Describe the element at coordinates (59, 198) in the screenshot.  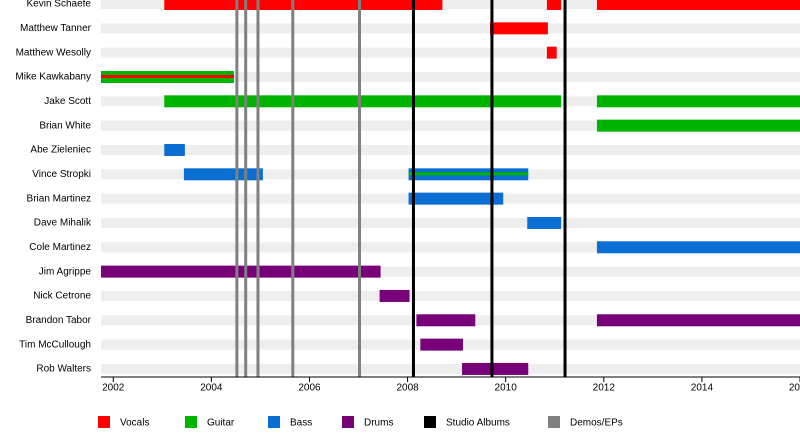
I see `member-label: Brian Martinez` at that location.